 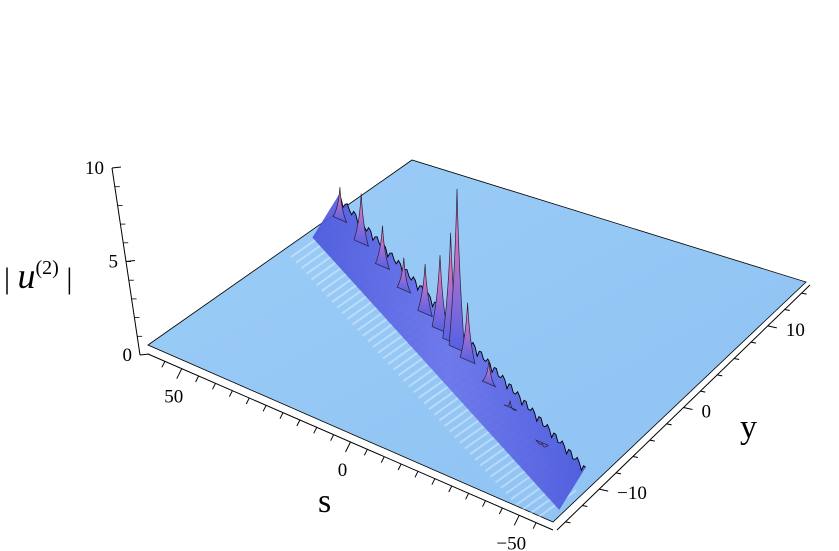 I want to click on z-label-base: u, so click(x=27, y=276).